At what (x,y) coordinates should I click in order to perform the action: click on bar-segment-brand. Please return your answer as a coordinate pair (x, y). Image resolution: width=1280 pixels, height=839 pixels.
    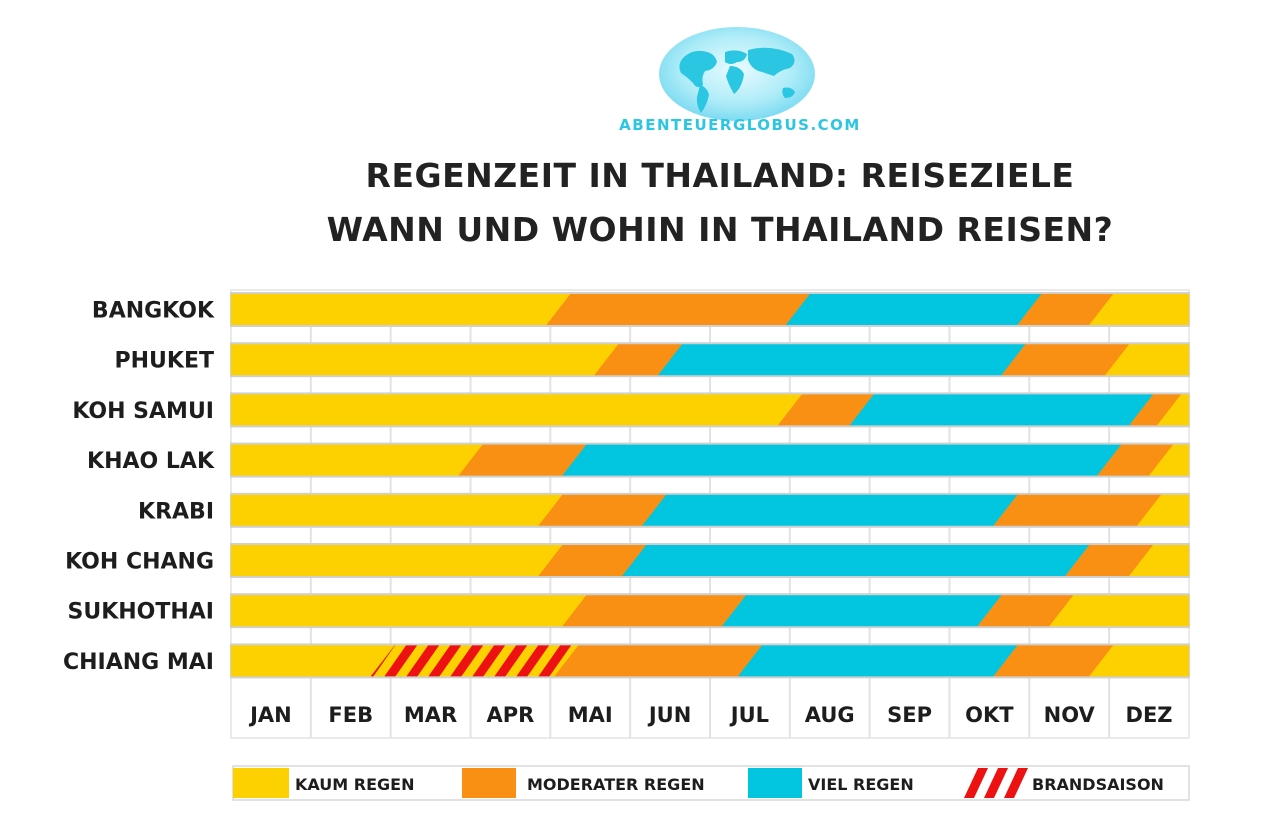
    Looking at the image, I should click on (474, 661).